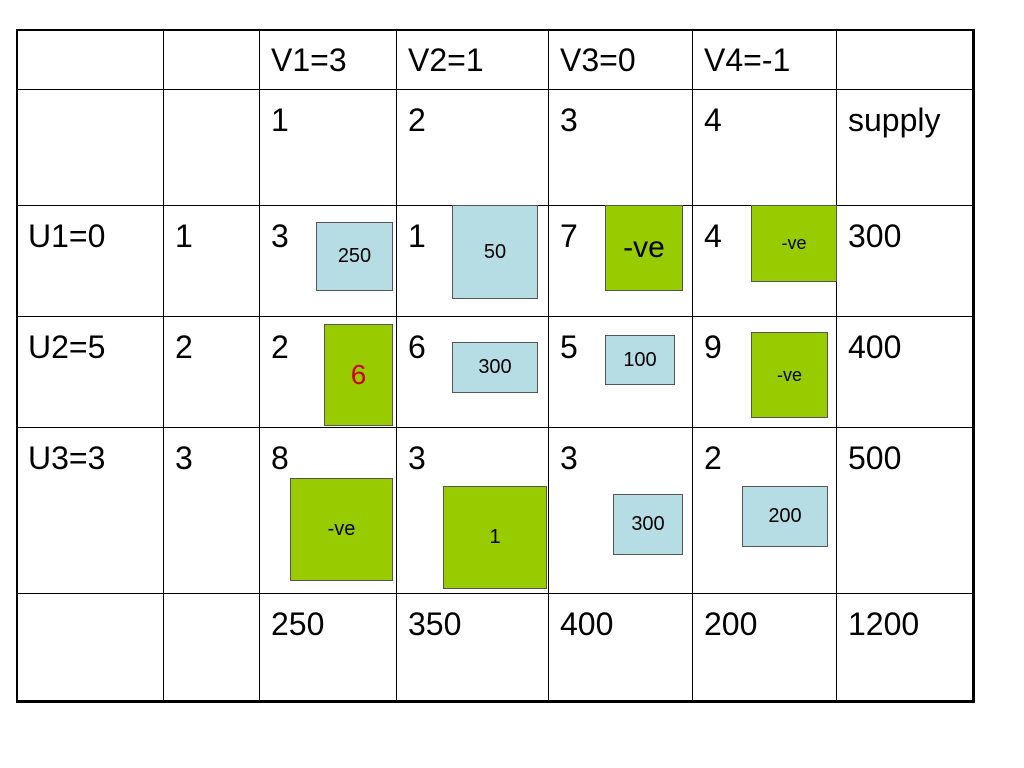 Image resolution: width=1024 pixels, height=768 pixels. I want to click on allocation-box: 250, so click(354, 256).